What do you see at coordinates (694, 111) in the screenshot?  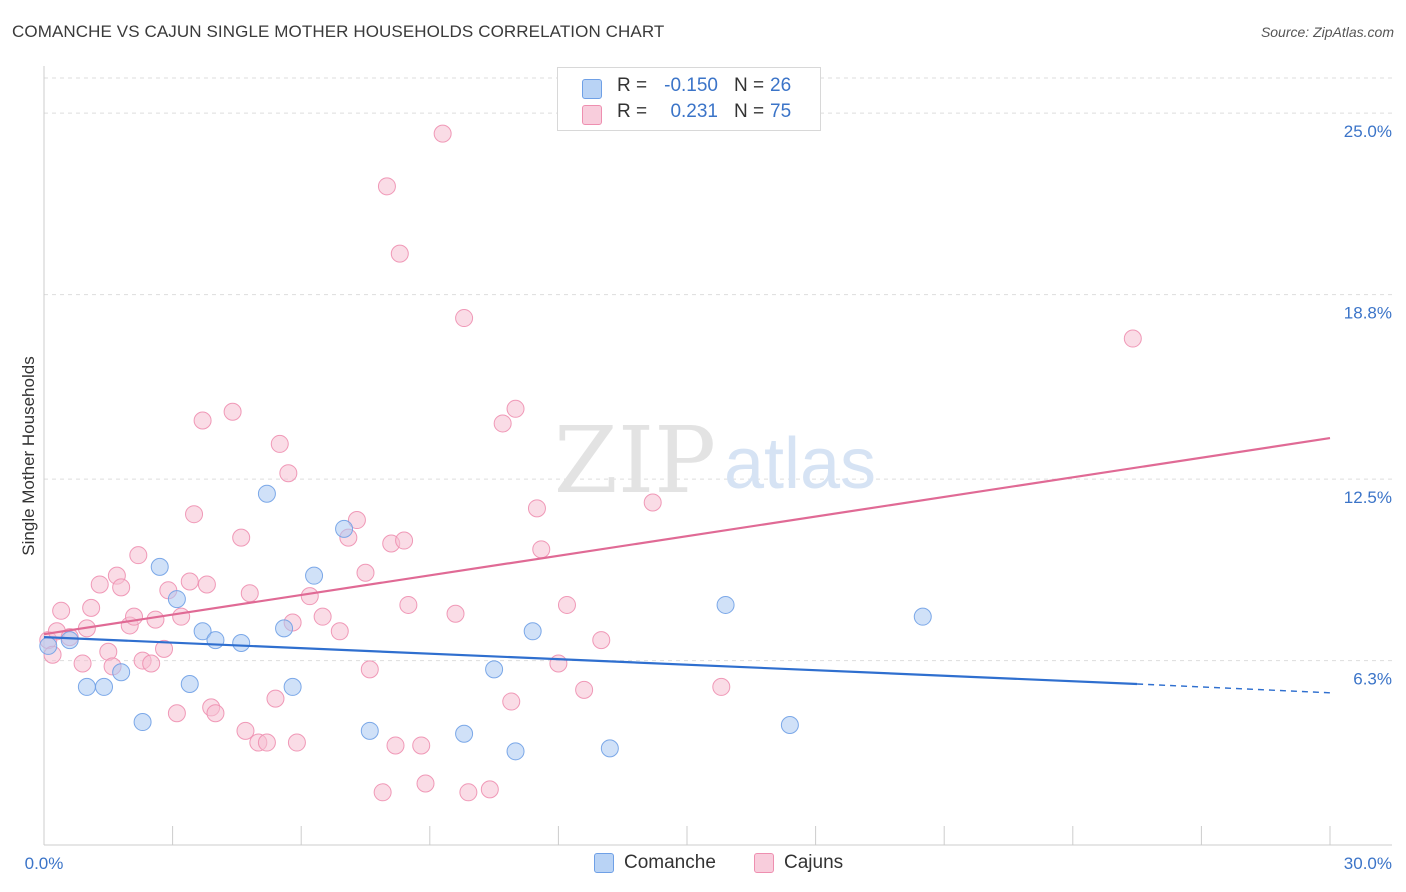 I see `legend-r-value: 0.231` at bounding box center [694, 111].